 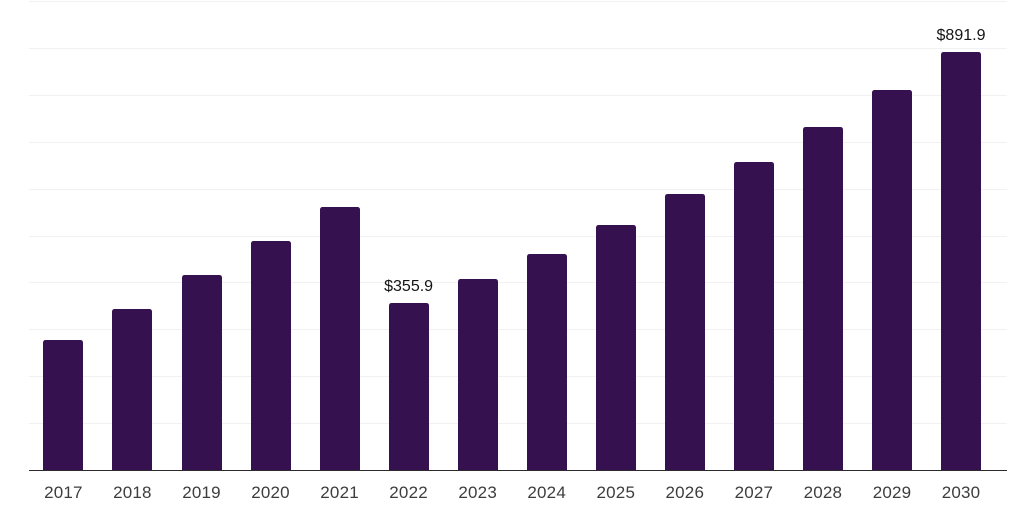 What do you see at coordinates (477, 374) in the screenshot?
I see `bar-2023` at bounding box center [477, 374].